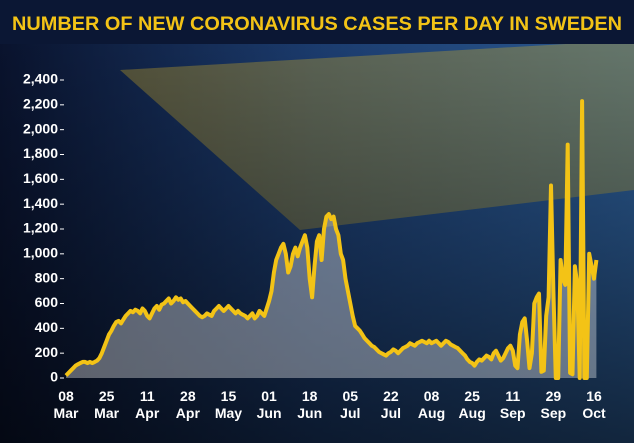 The width and height of the screenshot is (634, 443). Describe the element at coordinates (47, 277) in the screenshot. I see `y-tick-label: 800` at that location.